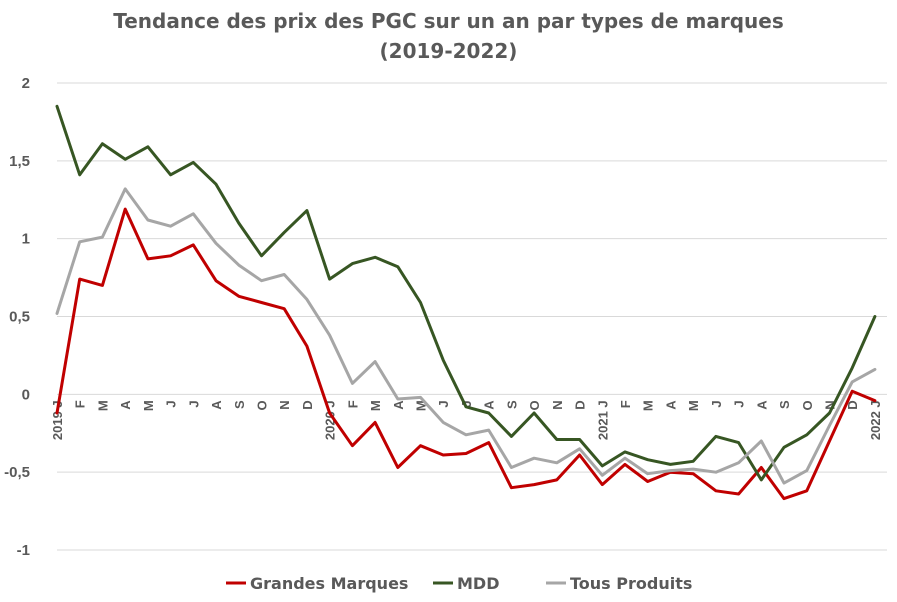 The height and width of the screenshot is (602, 897). What do you see at coordinates (57, 420) in the screenshot?
I see `x-tick-label: 2019 J` at bounding box center [57, 420].